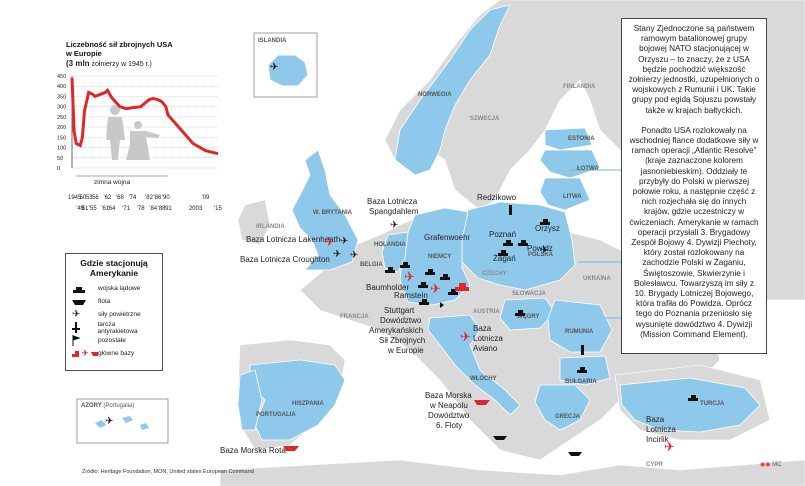 The image size is (805, 486). I want to click on label-incirlik-3: Incirlik, so click(658, 439).